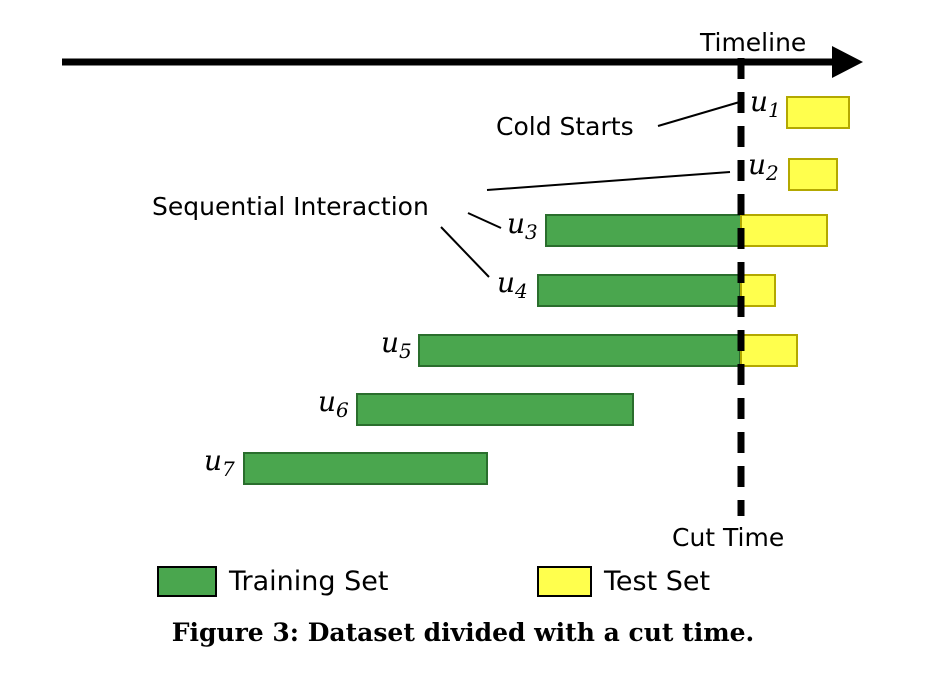 The width and height of the screenshot is (926, 700). What do you see at coordinates (465, 252) in the screenshot?
I see `annotation-line-sequential-u4` at bounding box center [465, 252].